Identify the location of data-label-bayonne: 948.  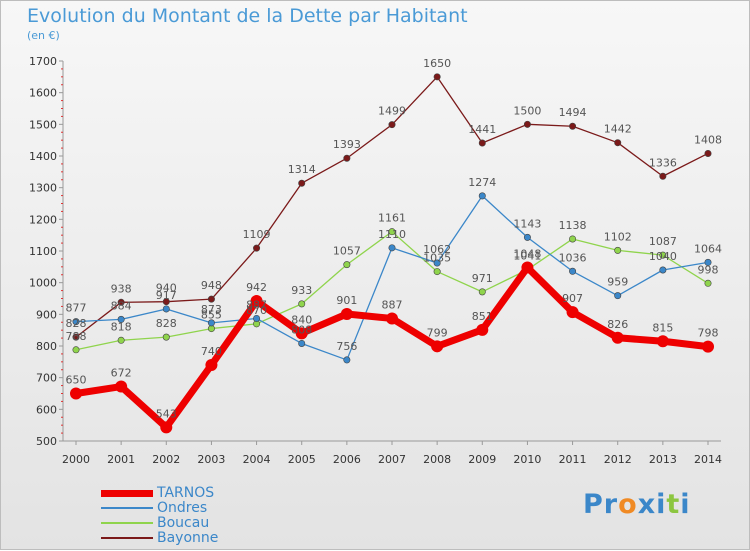
(211, 285).